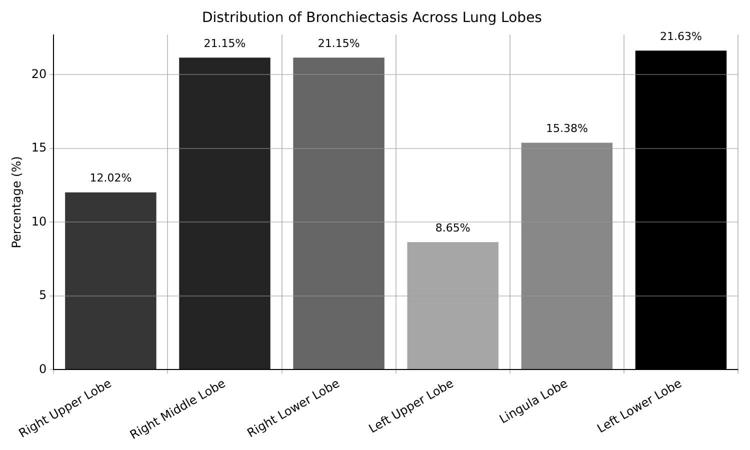 This screenshot has width=750, height=450. What do you see at coordinates (452, 227) in the screenshot?
I see `data-label: 8.65%` at bounding box center [452, 227].